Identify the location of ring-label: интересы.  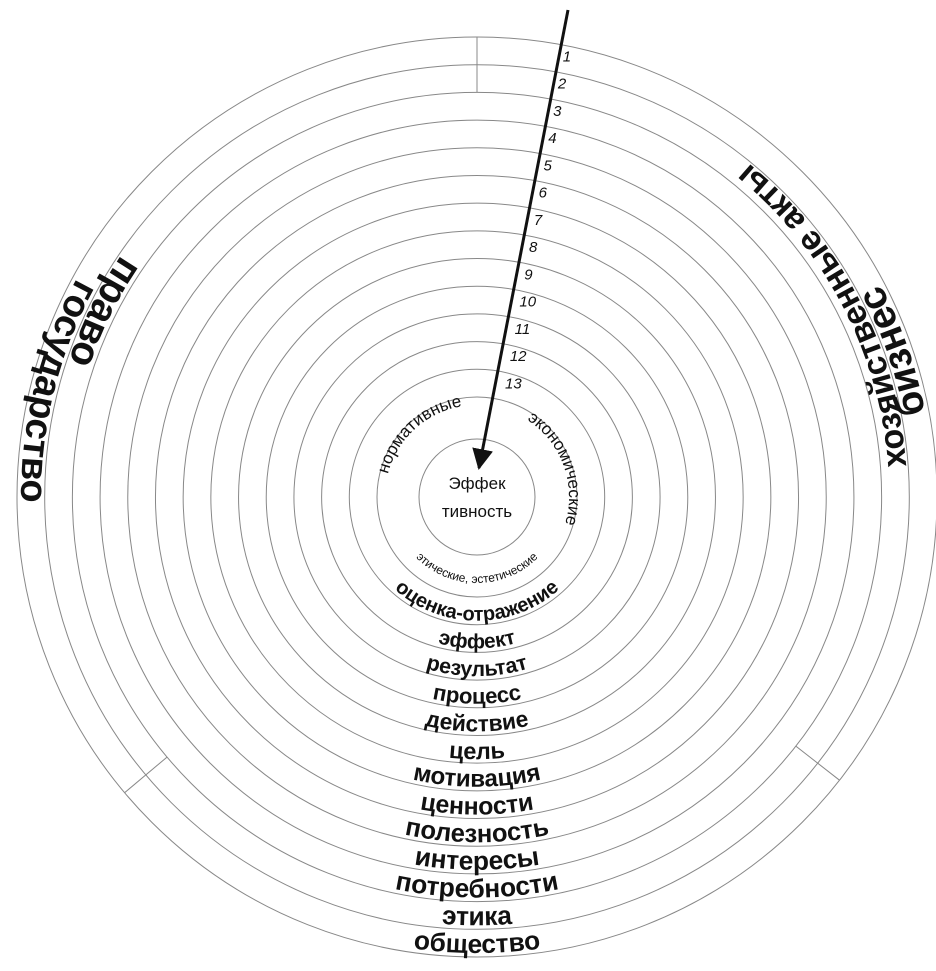
(477, 858).